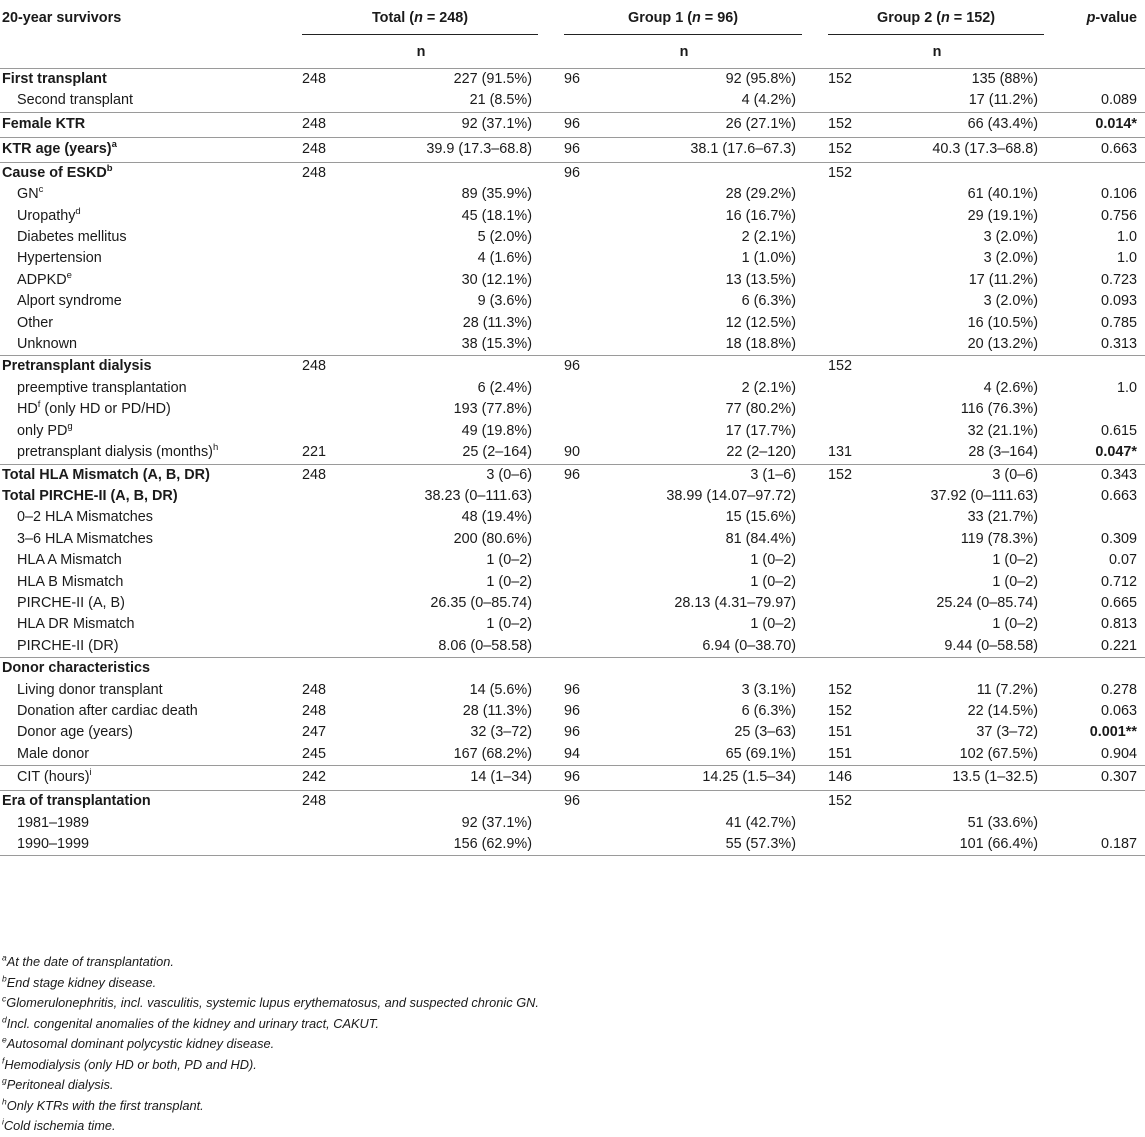 The height and width of the screenshot is (1137, 1145). I want to click on value-cell: 13 (13.5%), so click(761, 279).